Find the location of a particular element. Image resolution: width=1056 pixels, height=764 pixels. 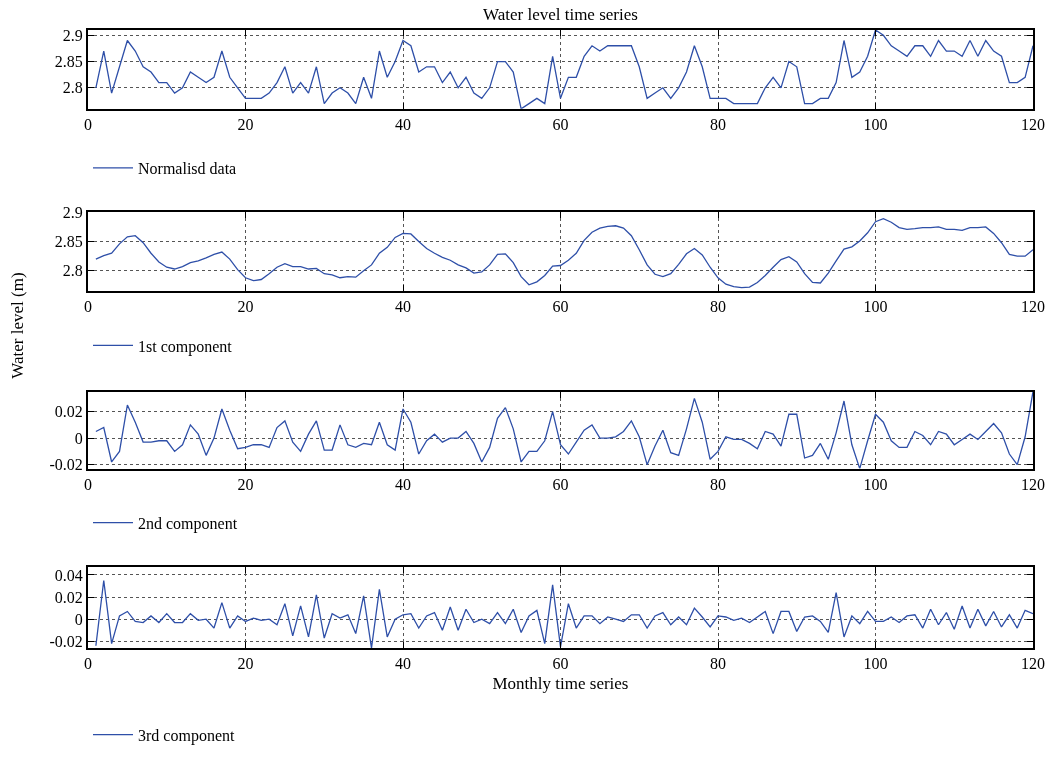

y-tick-label: 0.04 is located at coordinates (68, 575).